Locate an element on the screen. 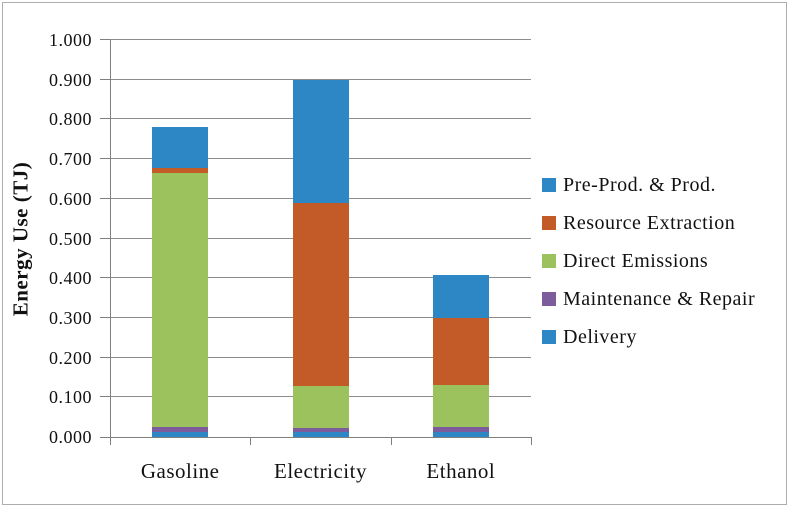 This screenshot has width=789, height=512. y-tick-label: 0.100 is located at coordinates (70, 397).